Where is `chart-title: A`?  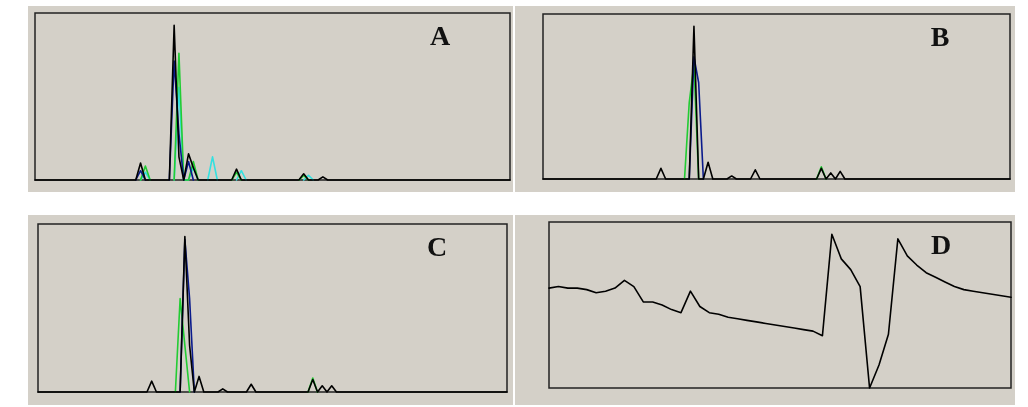 chart-title: A is located at coordinates (440, 35).